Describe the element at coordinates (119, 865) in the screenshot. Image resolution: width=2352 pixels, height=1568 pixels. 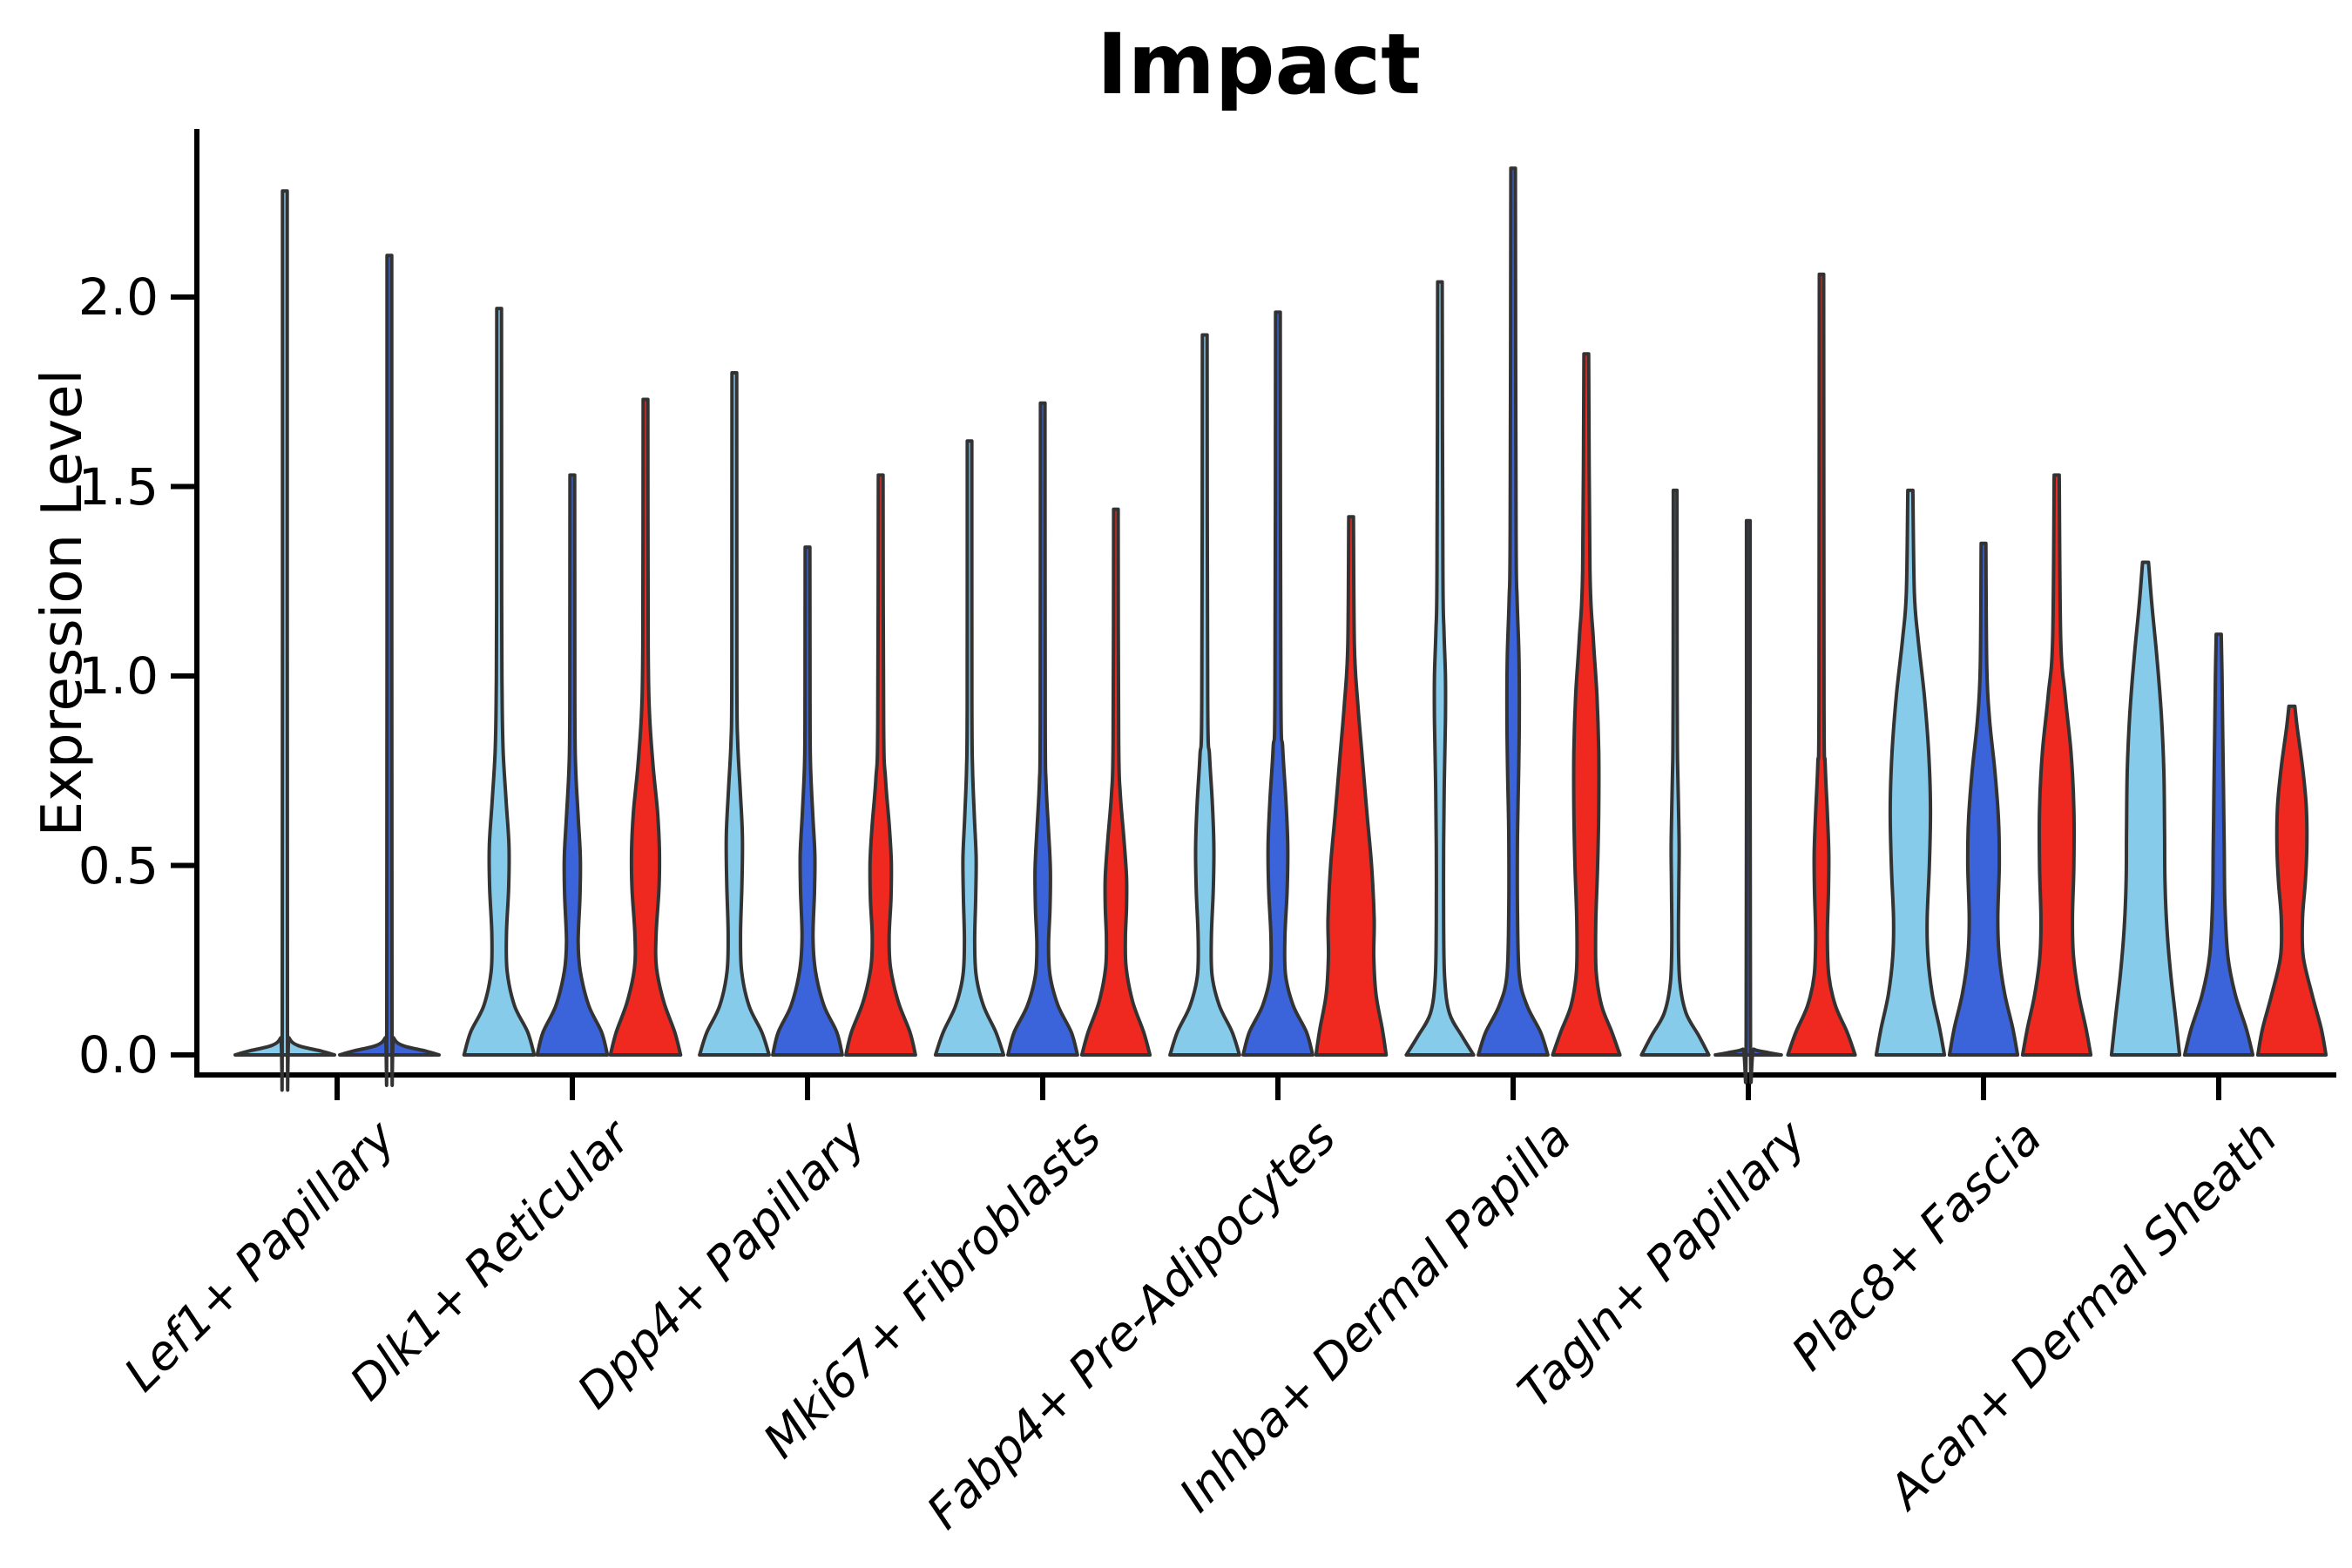
I see `y-tick-label: 0.5` at that location.